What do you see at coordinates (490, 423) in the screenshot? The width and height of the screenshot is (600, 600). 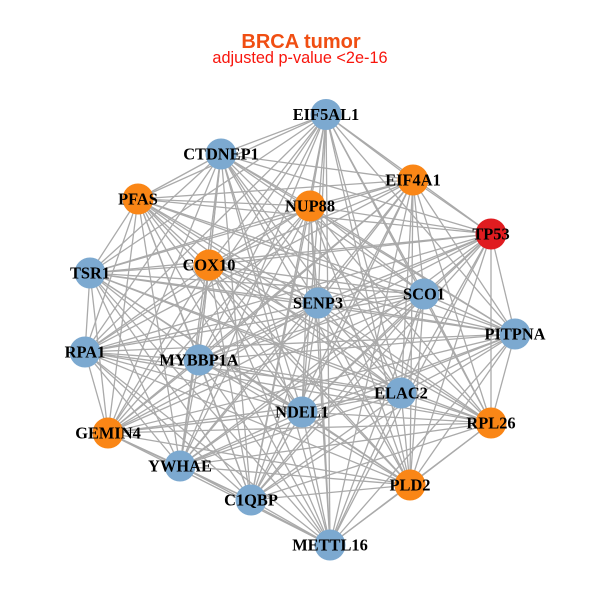 I see `svg-text: RPL26` at bounding box center [490, 423].